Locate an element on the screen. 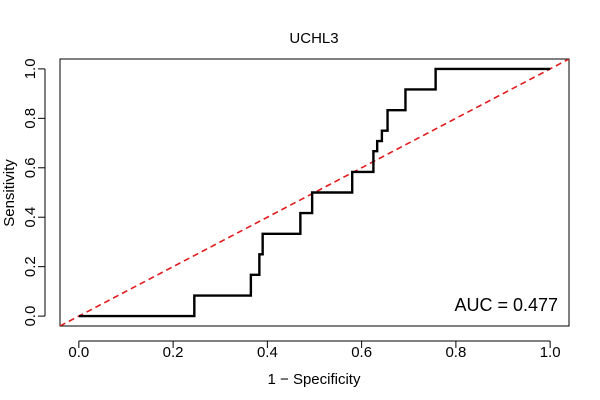 Image resolution: width=600 pixels, height=400 pixels. y-tick-label: 0.4 is located at coordinates (30, 217).